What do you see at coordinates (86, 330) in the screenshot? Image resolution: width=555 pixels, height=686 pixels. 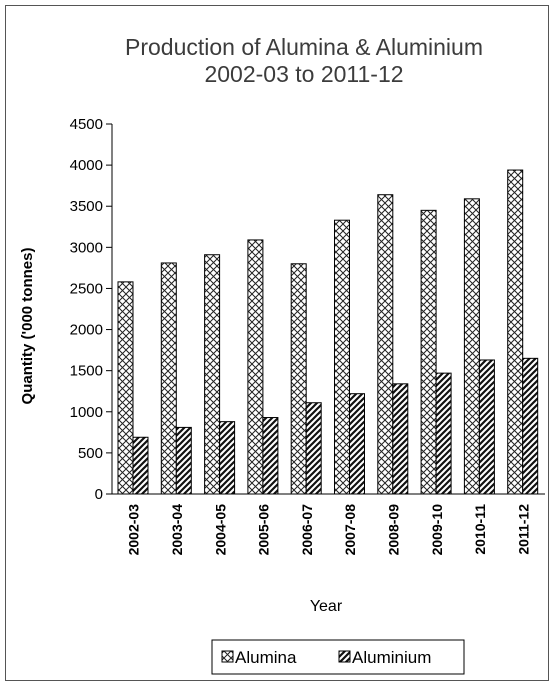 I see `y-tick-label: 2000` at bounding box center [86, 330].